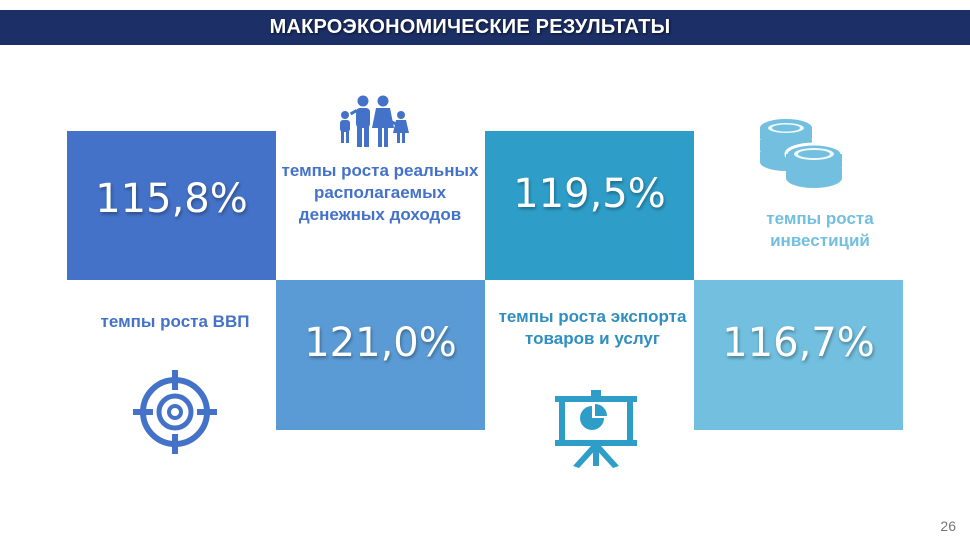 This screenshot has height=546, width=970. Describe the element at coordinates (175, 321) in the screenshot. I see `label-gdp: темпы роста ВВП` at that location.